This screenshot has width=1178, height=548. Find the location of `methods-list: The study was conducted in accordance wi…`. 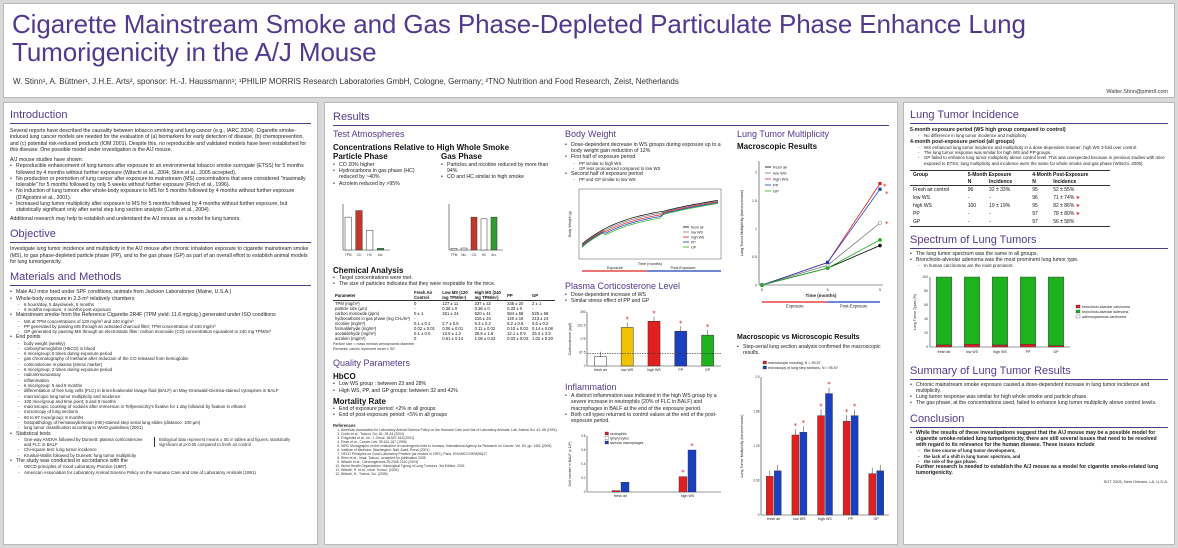

methods-list: The study was conducted in accordance wi… is located at coordinates (160, 461).